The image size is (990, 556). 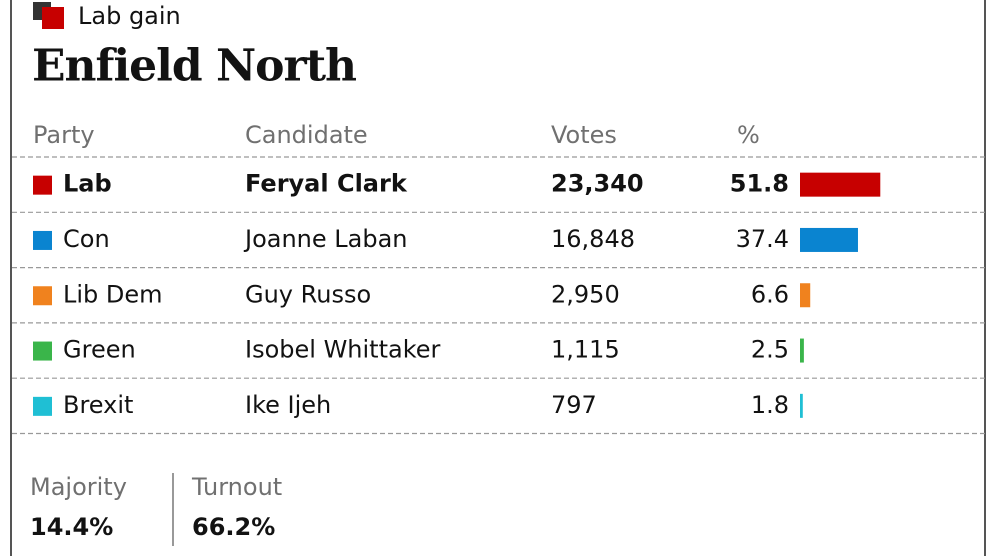 What do you see at coordinates (770, 350) in the screenshot?
I see `percent: 2.5` at bounding box center [770, 350].